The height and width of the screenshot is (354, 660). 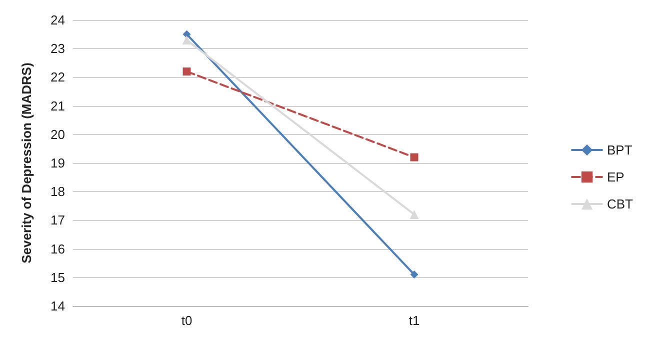 What do you see at coordinates (615, 177) in the screenshot?
I see `legend-label: EP` at bounding box center [615, 177].